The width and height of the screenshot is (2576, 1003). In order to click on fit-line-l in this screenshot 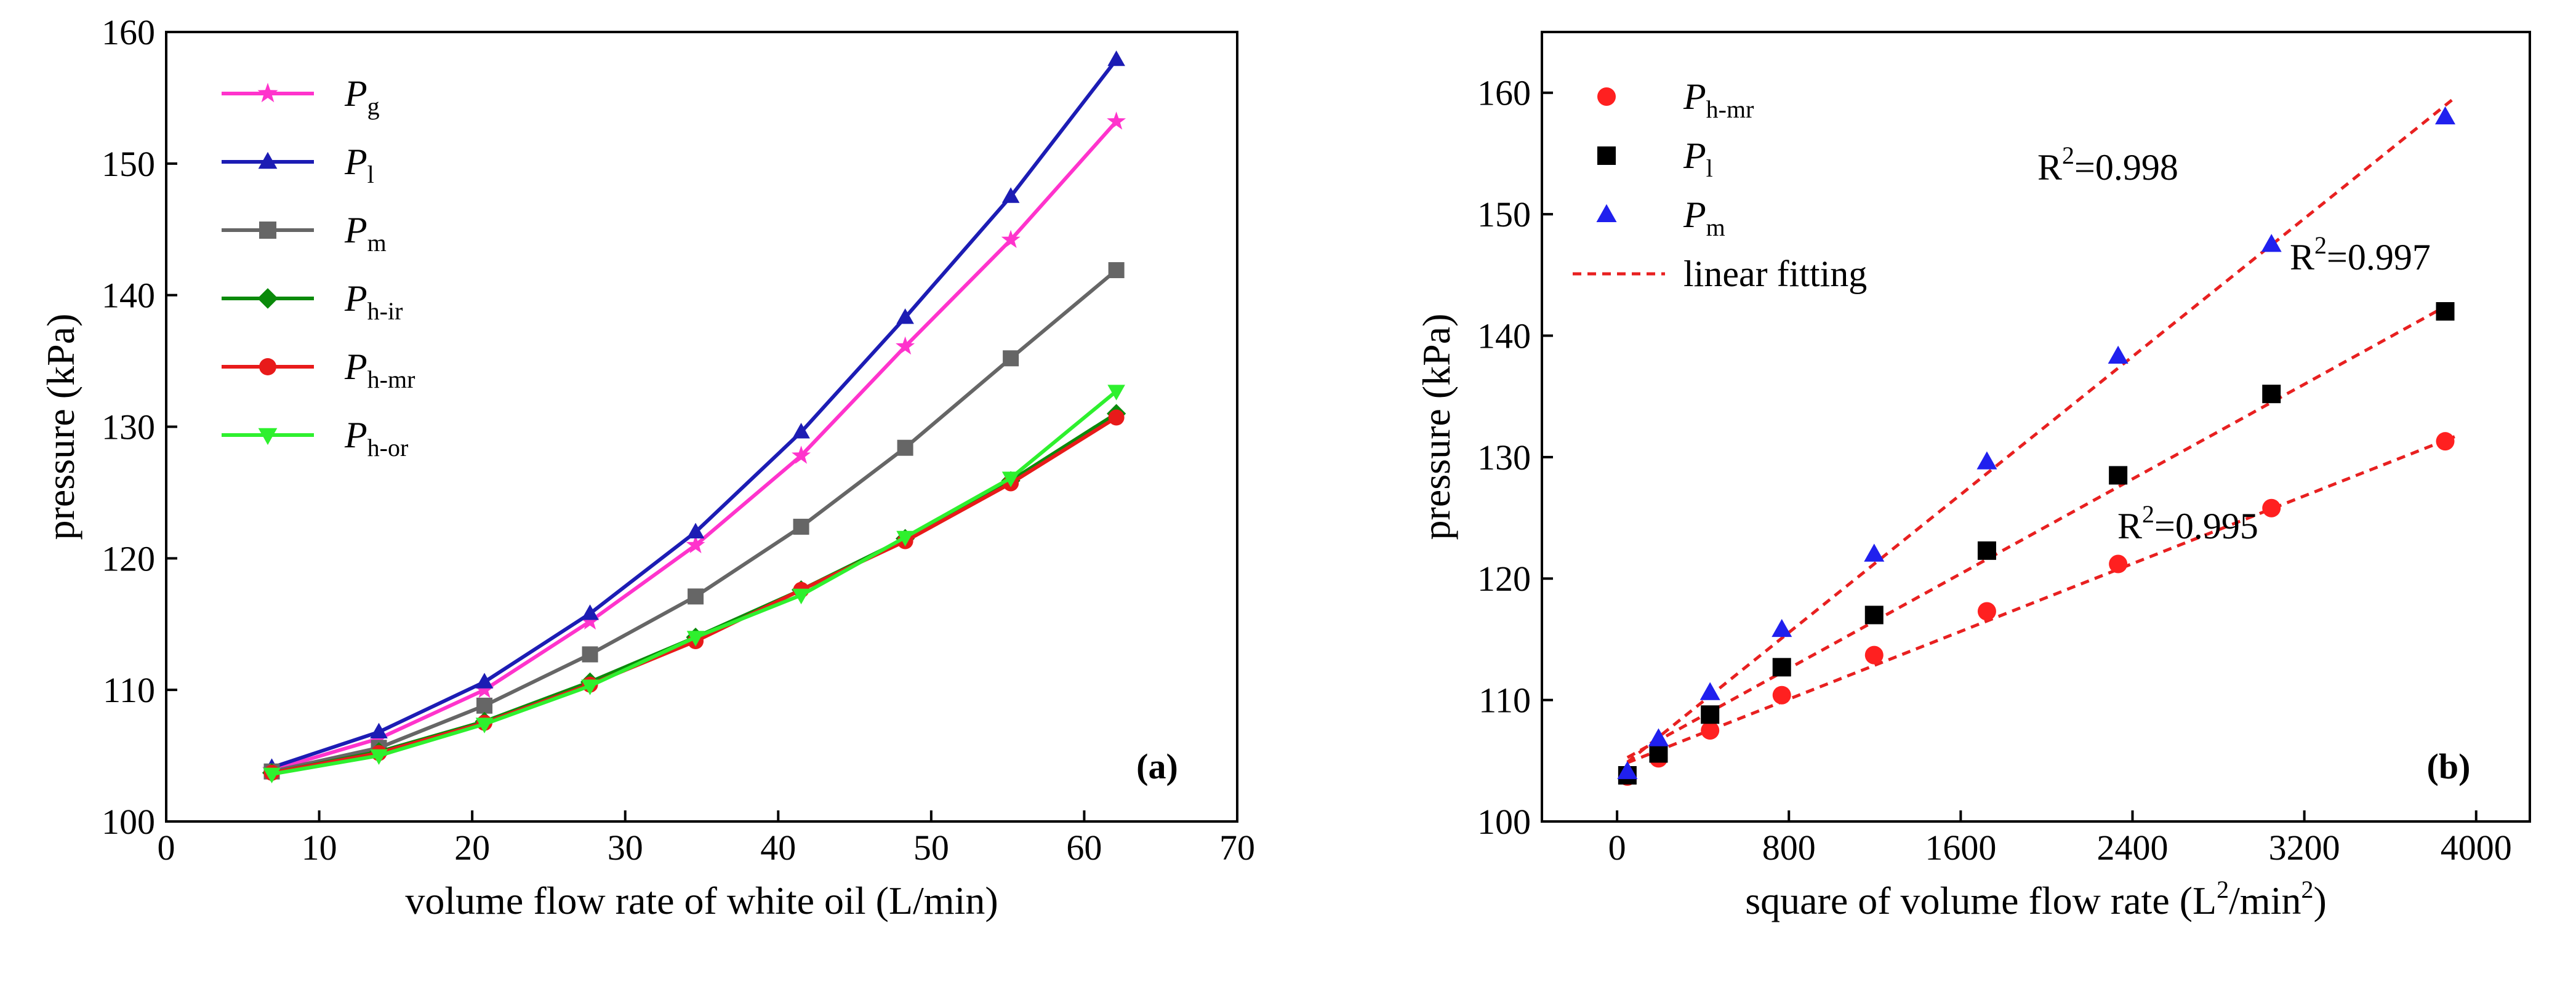, I will do `click(2041, 529)`.